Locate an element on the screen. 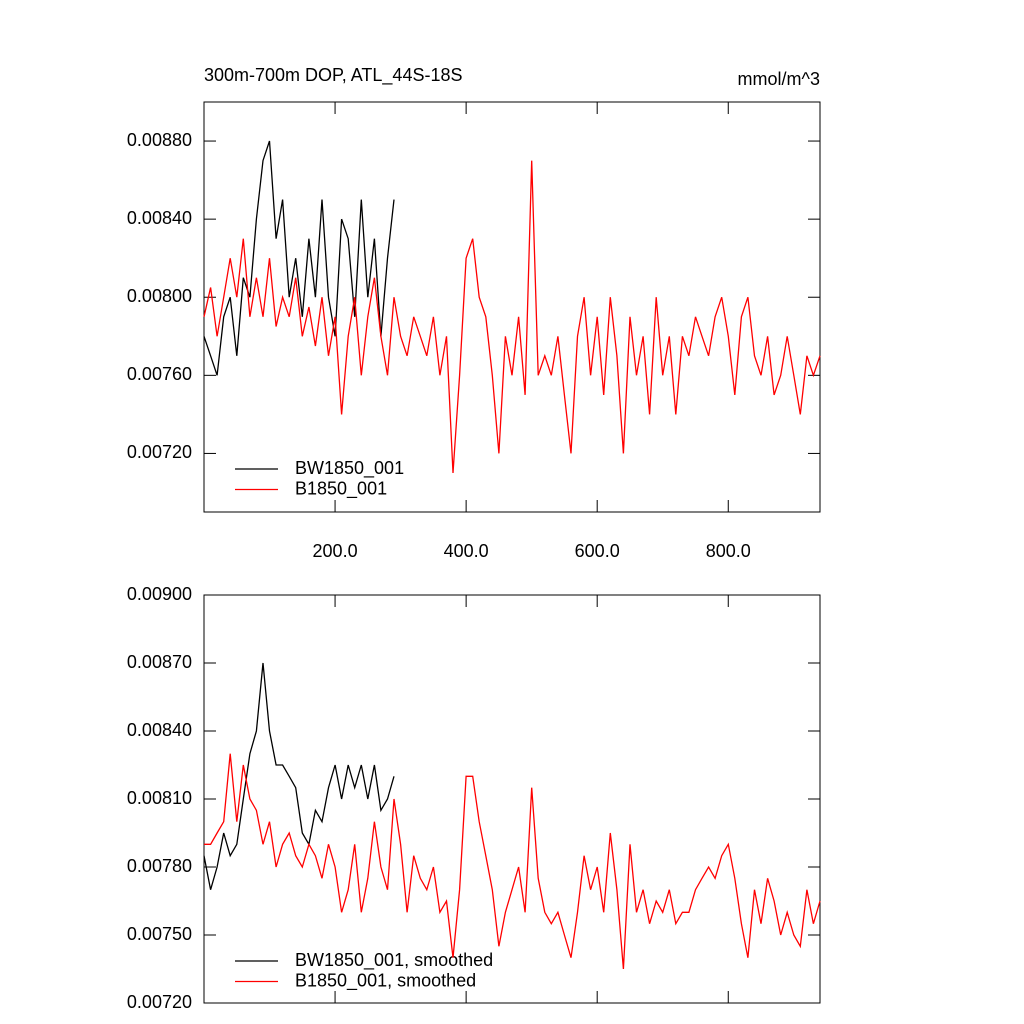 Image resolution: width=1024 pixels, height=1024 pixels. y-tick-label: 0.00870 is located at coordinates (159, 662).